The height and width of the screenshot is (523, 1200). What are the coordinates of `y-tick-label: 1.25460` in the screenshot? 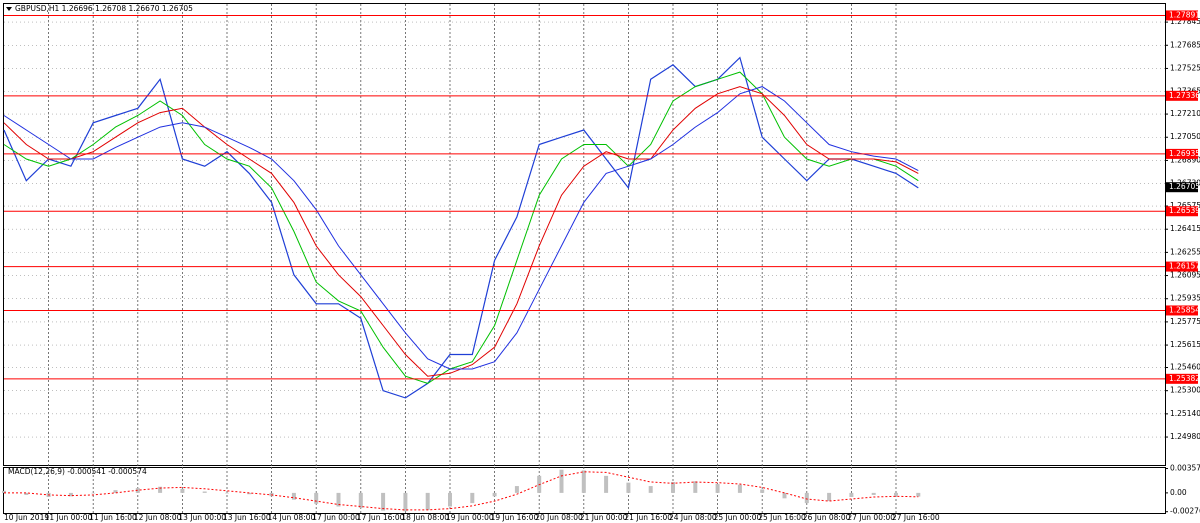 It's located at (1185, 367).